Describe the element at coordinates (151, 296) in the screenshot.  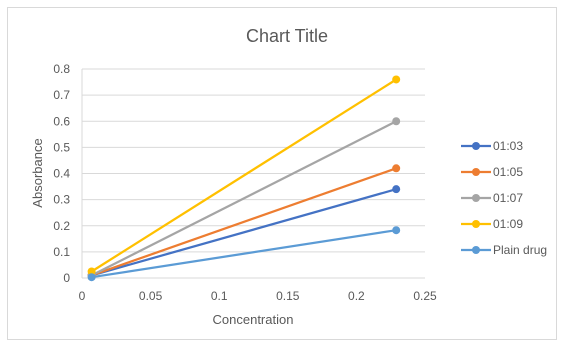
I see `x-tick-label: 0.05` at that location.